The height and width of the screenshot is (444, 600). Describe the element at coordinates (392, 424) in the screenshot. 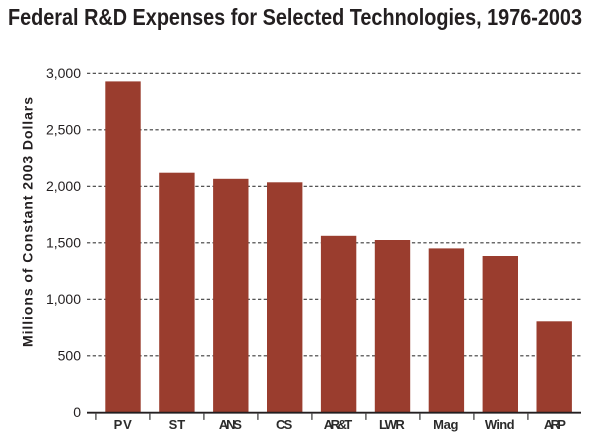

I see `svg-text: LWR` at that location.